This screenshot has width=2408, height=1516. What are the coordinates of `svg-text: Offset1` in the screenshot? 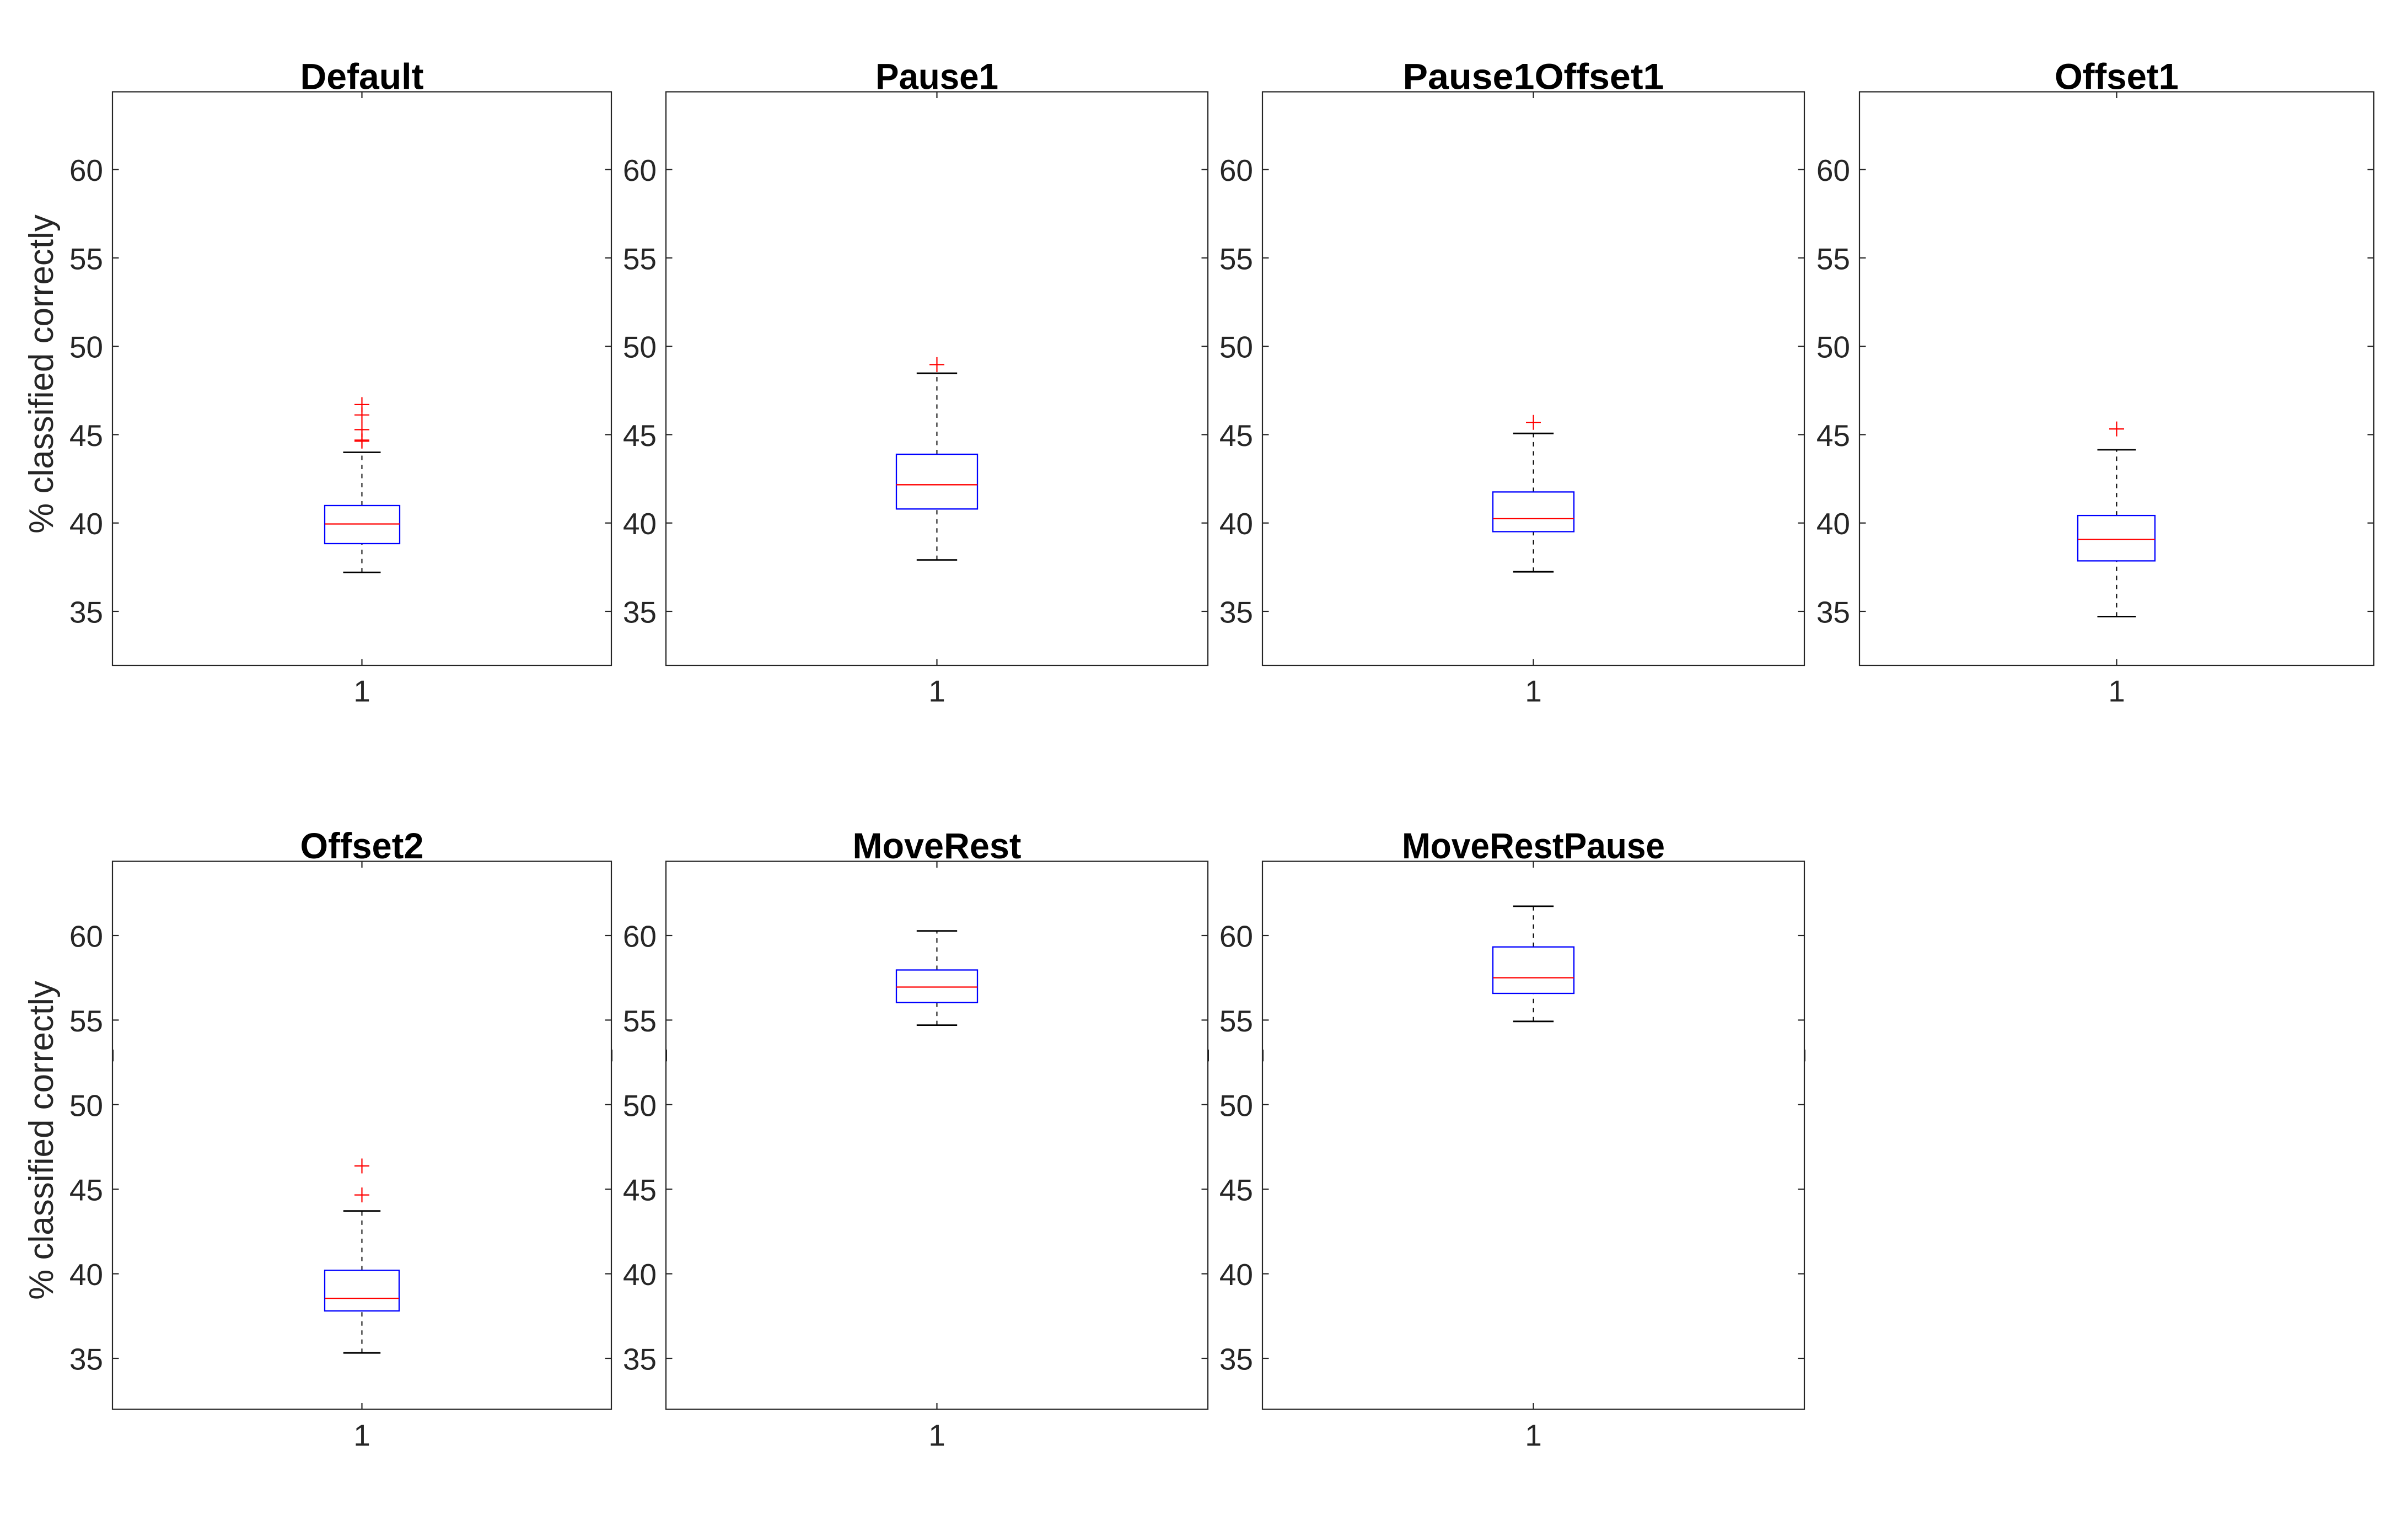 It's located at (2117, 76).